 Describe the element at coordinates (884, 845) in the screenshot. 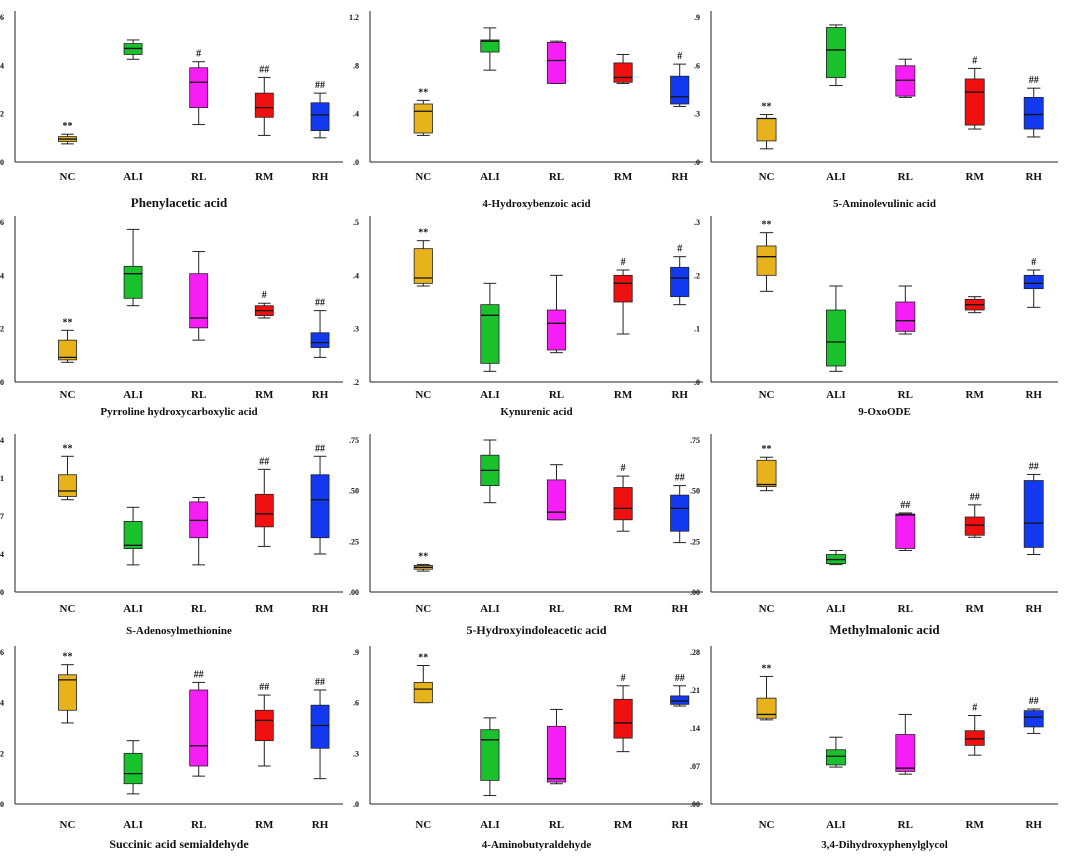

I see `chart-title: 3,4-Dihydroxyphenylglycol` at that location.